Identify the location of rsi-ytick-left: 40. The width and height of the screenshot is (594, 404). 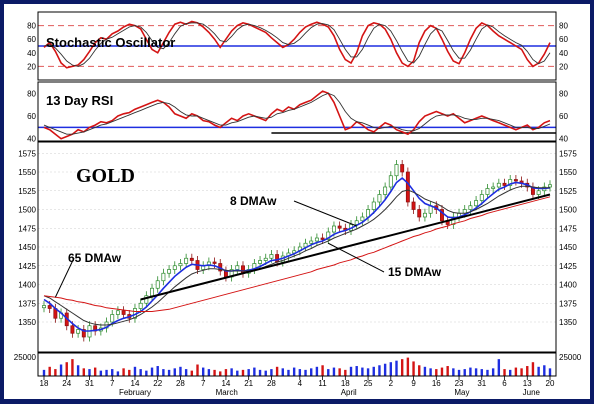
(31, 139).